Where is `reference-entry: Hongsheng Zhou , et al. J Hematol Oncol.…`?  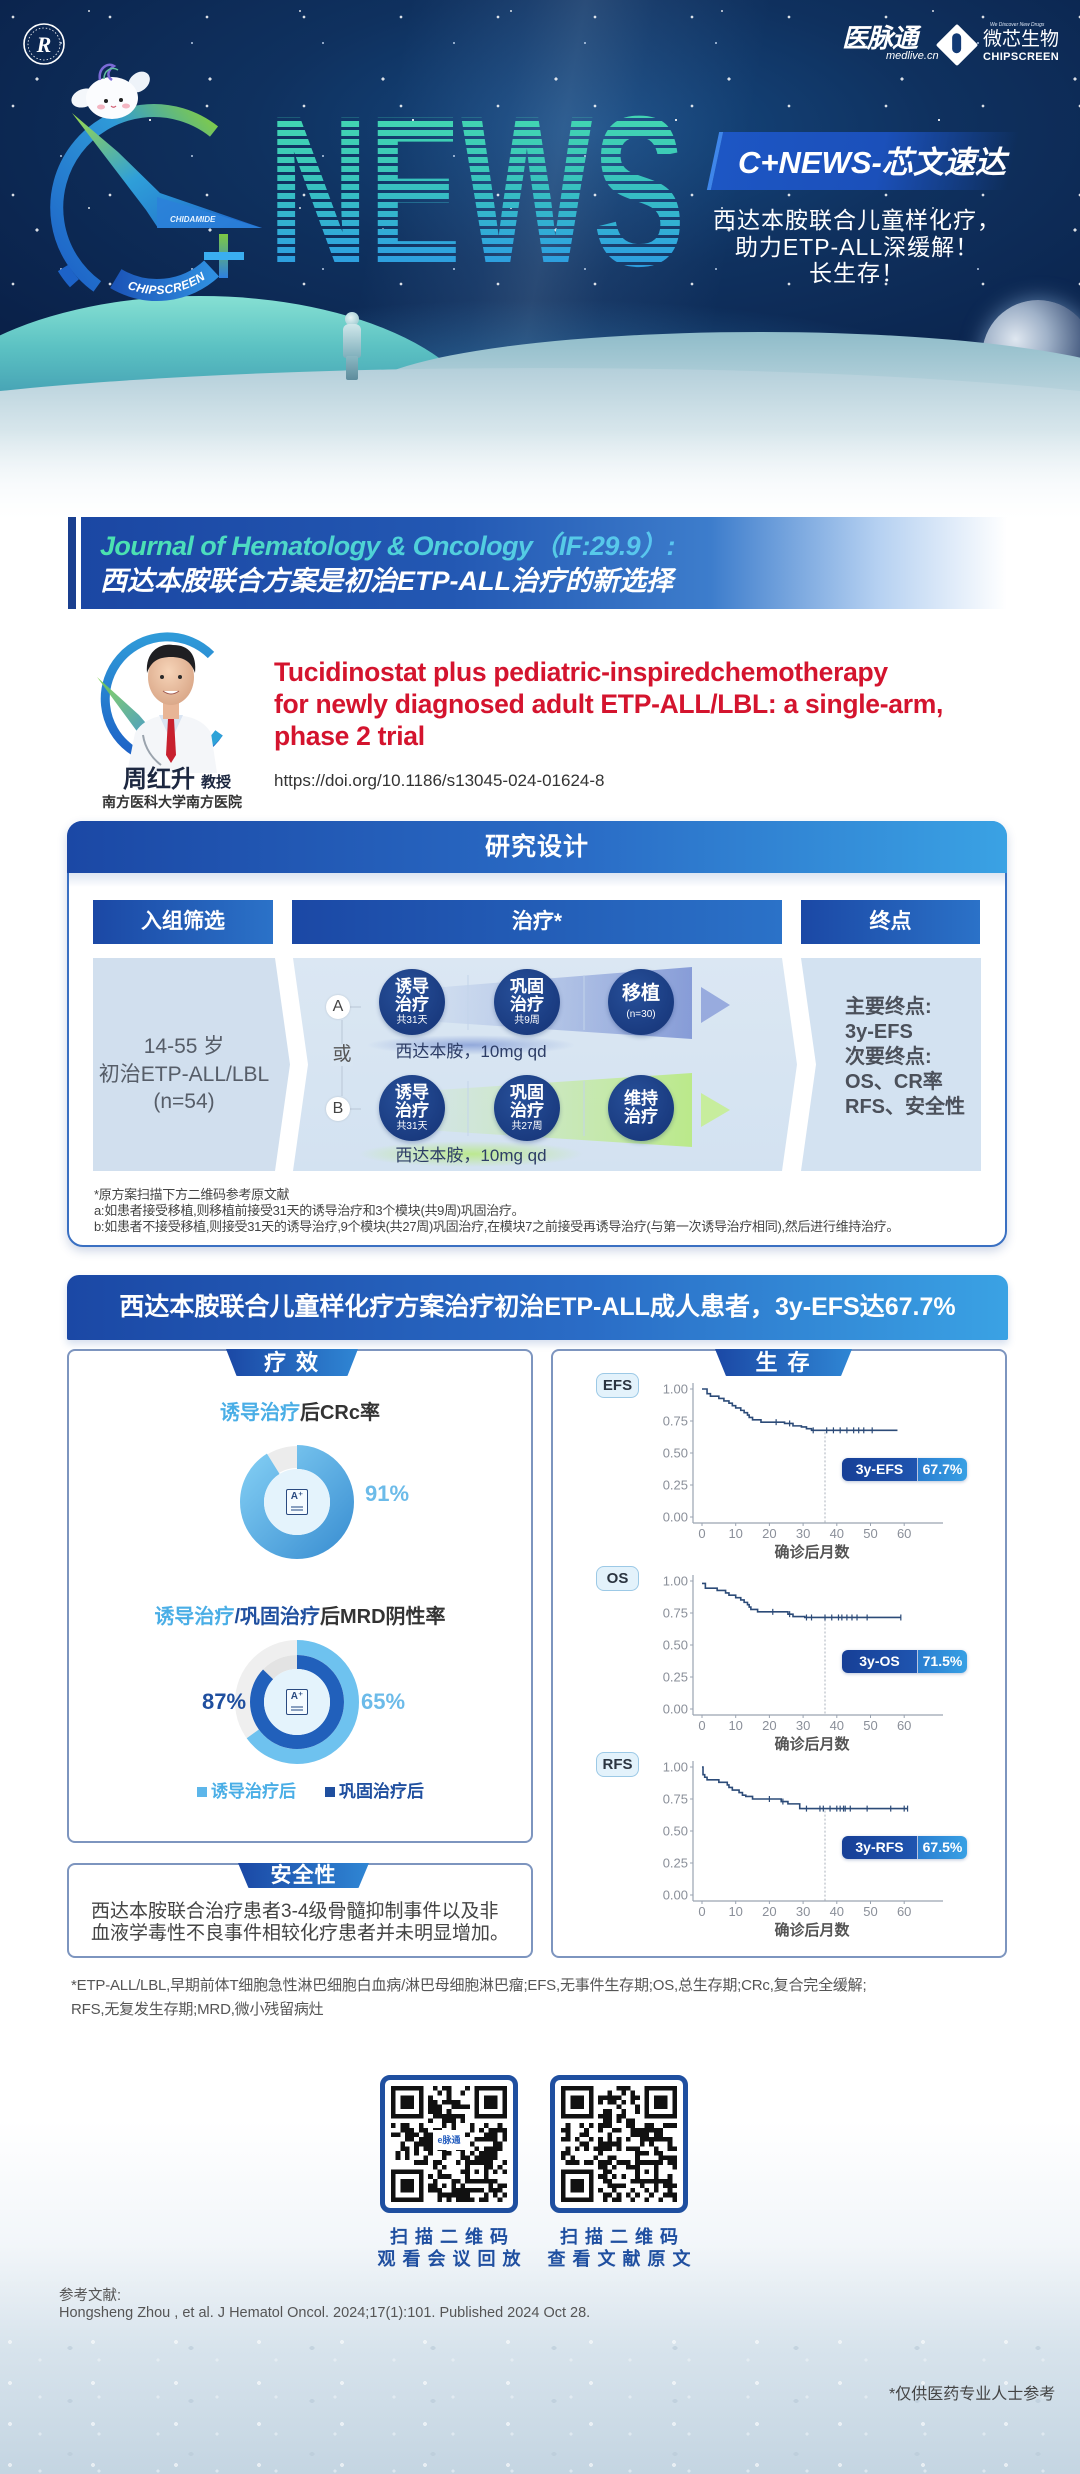 reference-entry: Hongsheng Zhou , et al. J Hematol Oncol.… is located at coordinates (325, 2313).